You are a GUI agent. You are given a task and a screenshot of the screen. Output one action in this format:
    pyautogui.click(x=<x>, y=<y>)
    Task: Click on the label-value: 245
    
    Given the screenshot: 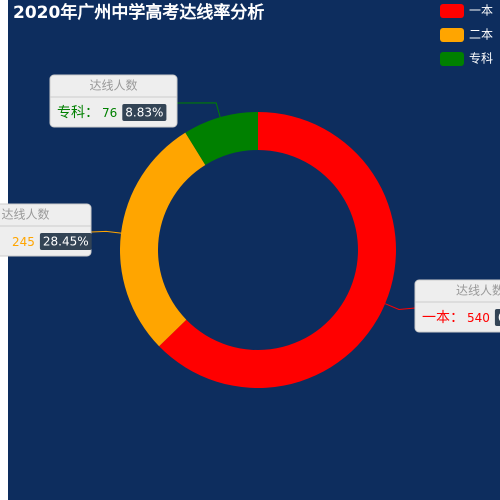 What is the action you would take?
    pyautogui.click(x=23, y=242)
    